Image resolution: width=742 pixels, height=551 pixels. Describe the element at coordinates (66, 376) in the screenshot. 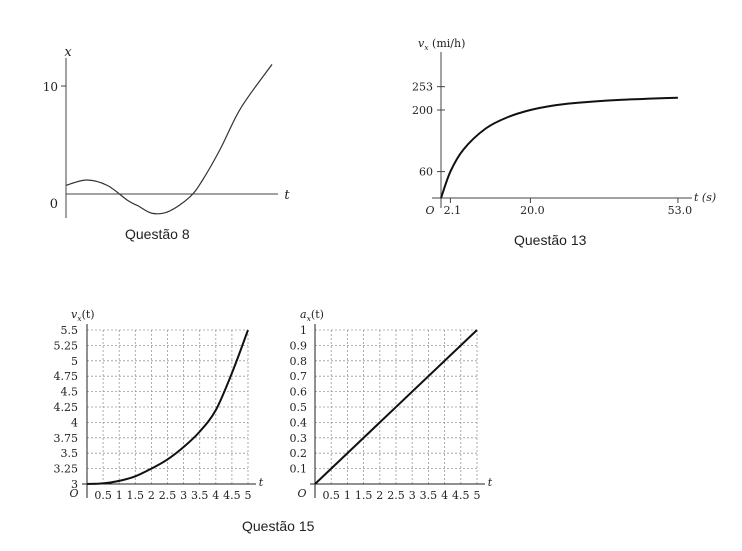

I see `y-tick-label: 4.75` at that location.